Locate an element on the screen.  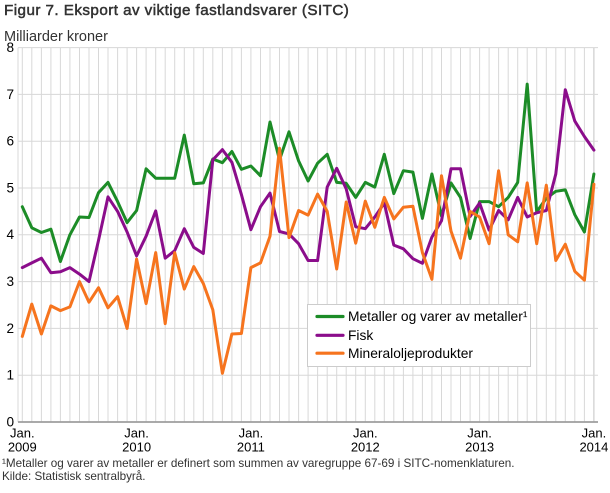
svg-text: 5 is located at coordinates (10, 187).